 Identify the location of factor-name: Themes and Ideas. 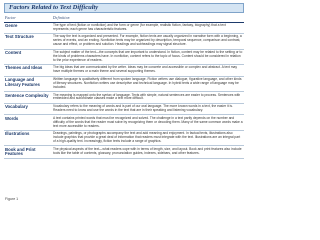
(28, 70).